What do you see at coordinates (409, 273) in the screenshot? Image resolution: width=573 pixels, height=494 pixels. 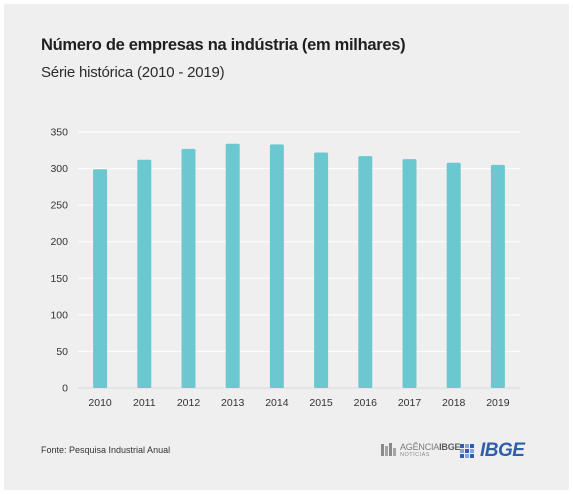 I see `bar-2017` at bounding box center [409, 273].